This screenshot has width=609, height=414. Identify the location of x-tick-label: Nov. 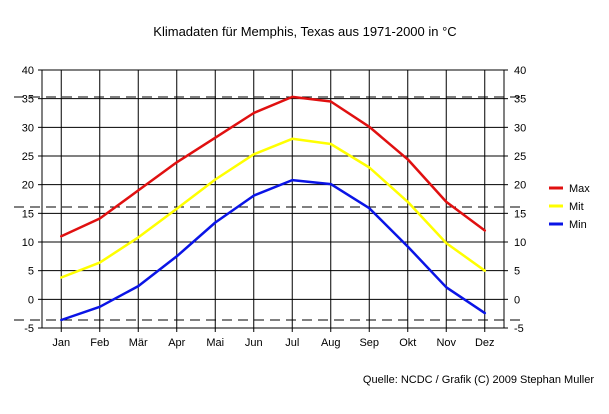
(446, 343).